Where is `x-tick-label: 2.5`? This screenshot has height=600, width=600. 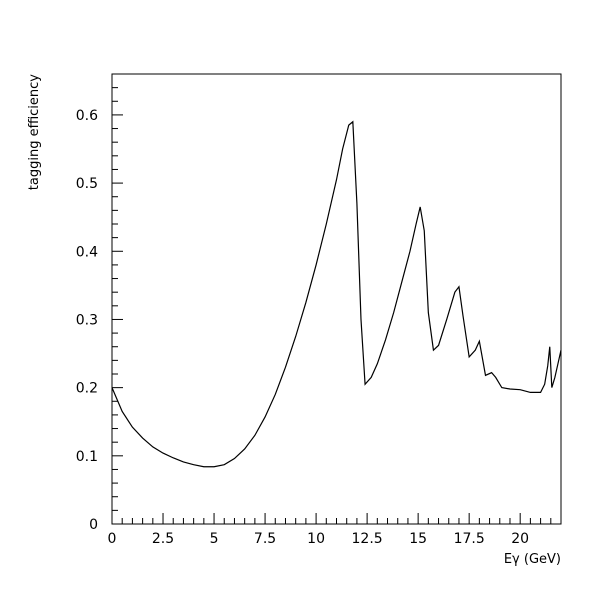
x-tick-label: 2.5 is located at coordinates (163, 539).